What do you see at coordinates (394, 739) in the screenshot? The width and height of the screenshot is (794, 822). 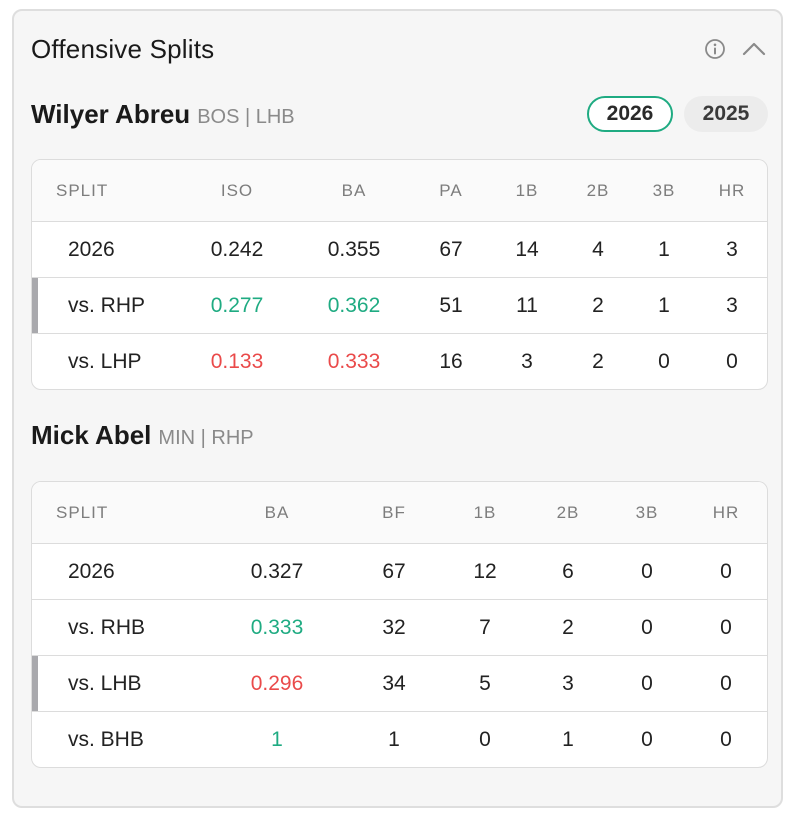 I see `bf-value: 1` at bounding box center [394, 739].